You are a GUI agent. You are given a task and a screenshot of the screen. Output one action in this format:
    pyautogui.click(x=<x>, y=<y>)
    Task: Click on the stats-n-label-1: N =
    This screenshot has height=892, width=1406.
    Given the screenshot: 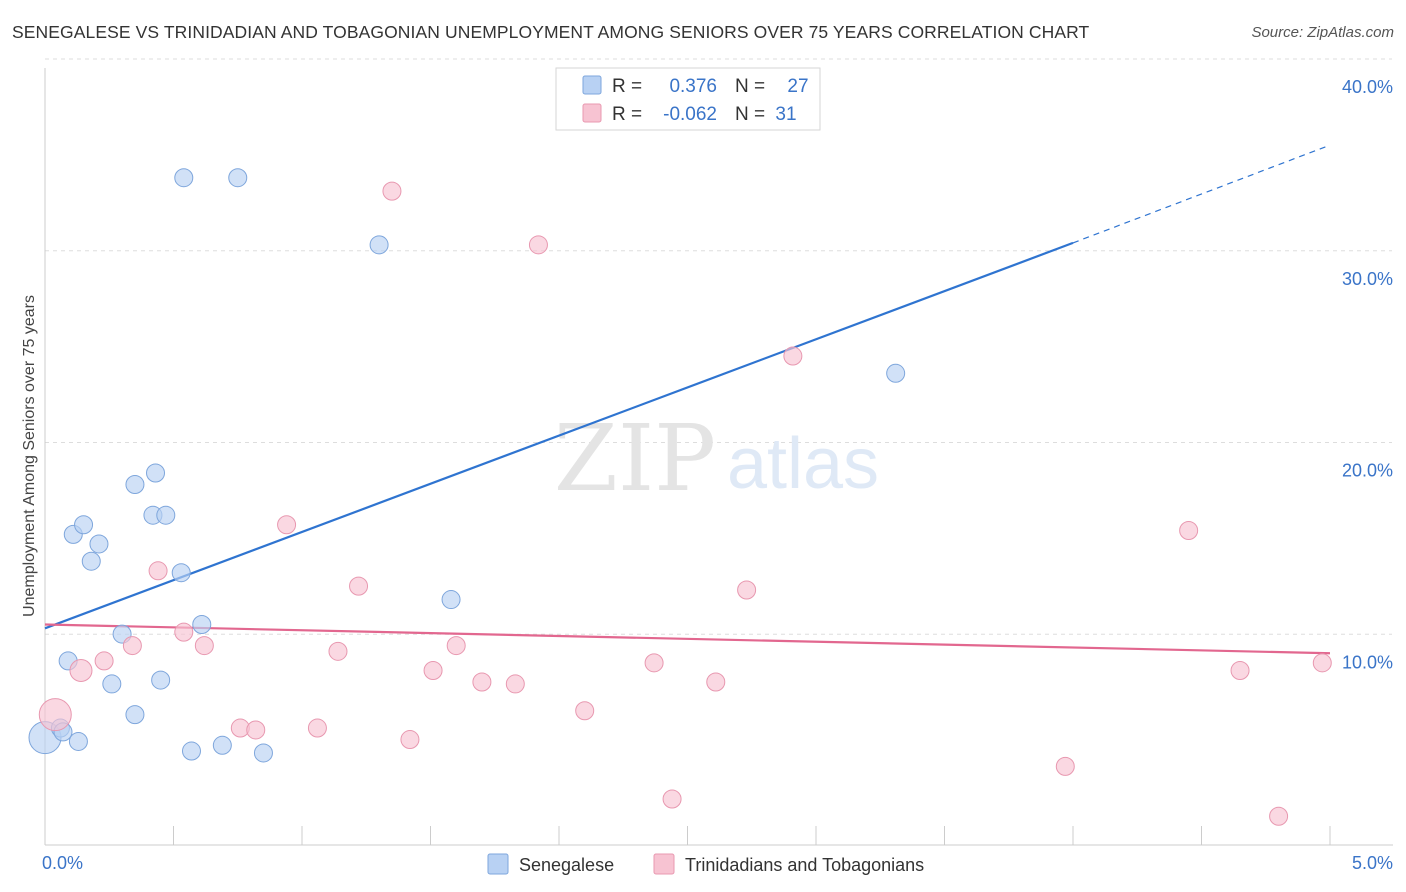 What is the action you would take?
    pyautogui.click(x=750, y=86)
    